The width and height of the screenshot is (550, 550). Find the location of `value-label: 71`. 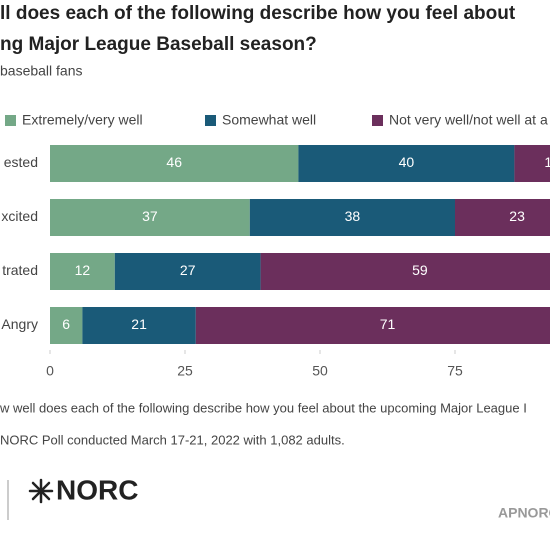

value-label: 71 is located at coordinates (388, 324).